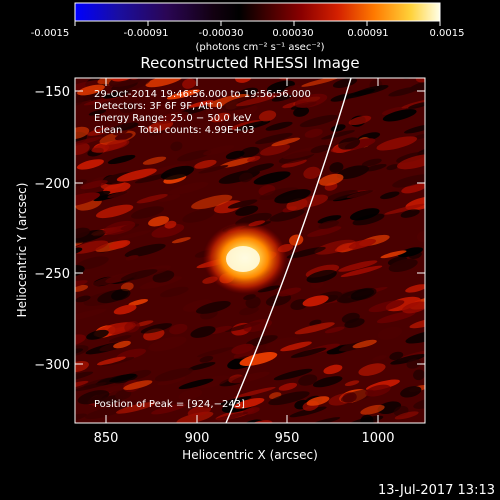 Image resolution: width=500 pixels, height=500 pixels. I want to click on colorbar-units-label: (photons cm⁻² s⁻¹ asec⁻²), so click(259, 47).